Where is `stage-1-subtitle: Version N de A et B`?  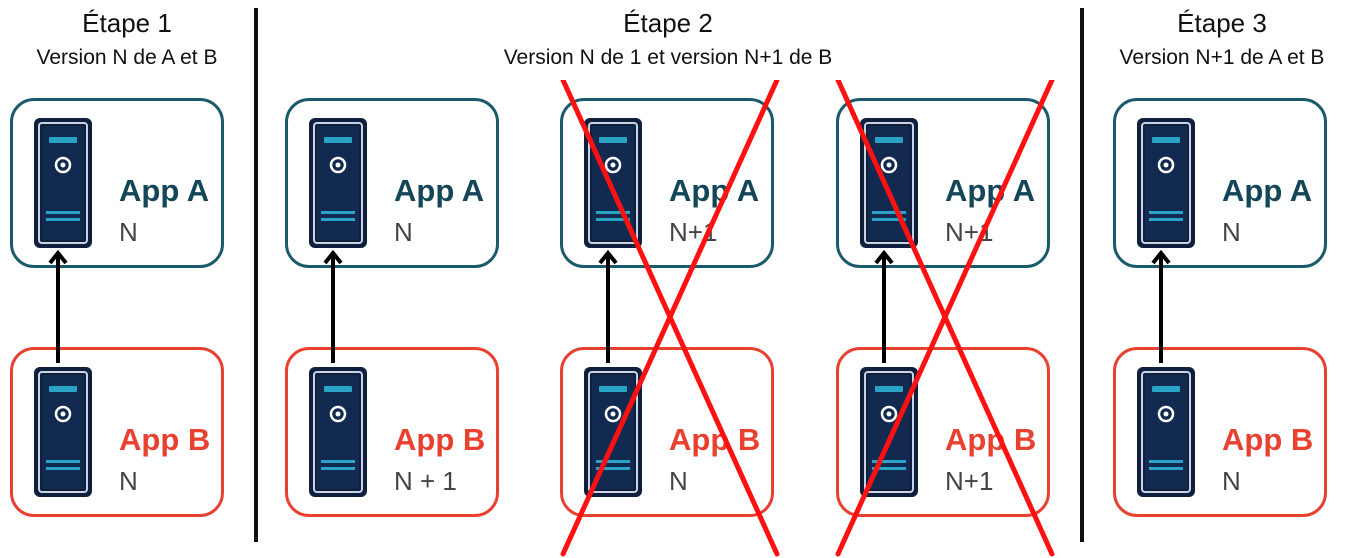 stage-1-subtitle: Version N de A et B is located at coordinates (127, 57).